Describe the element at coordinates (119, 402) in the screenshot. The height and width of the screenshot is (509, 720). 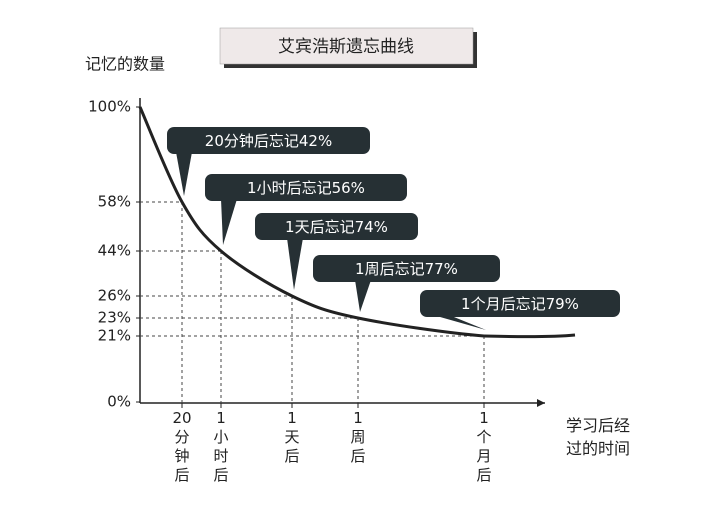
I see `y-tick-label: 0%` at that location.